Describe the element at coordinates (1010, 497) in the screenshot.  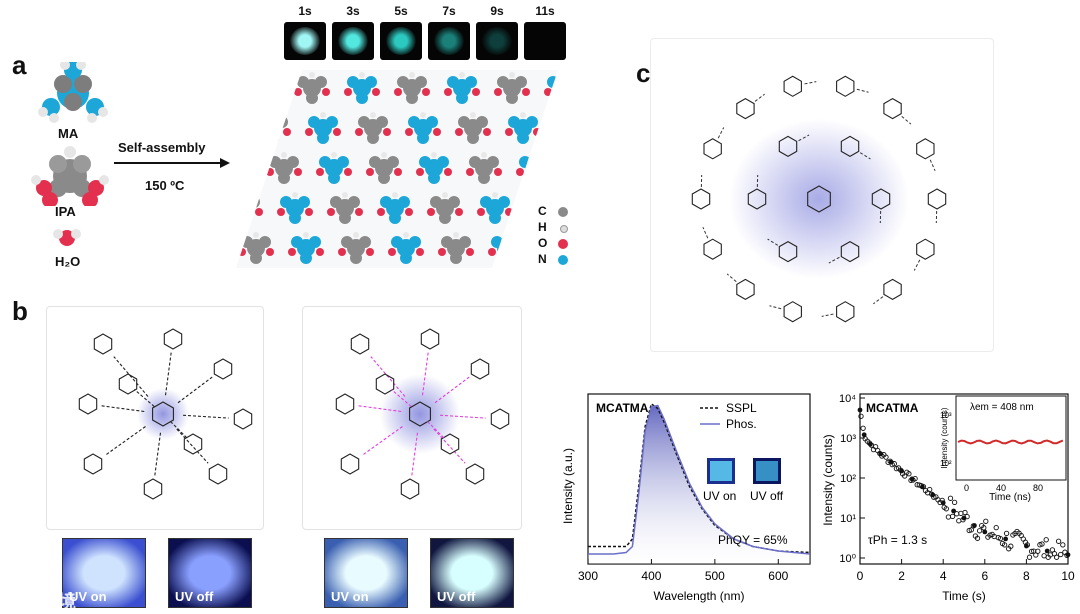
I see `inset-x-label: Time (ns)` at that location.